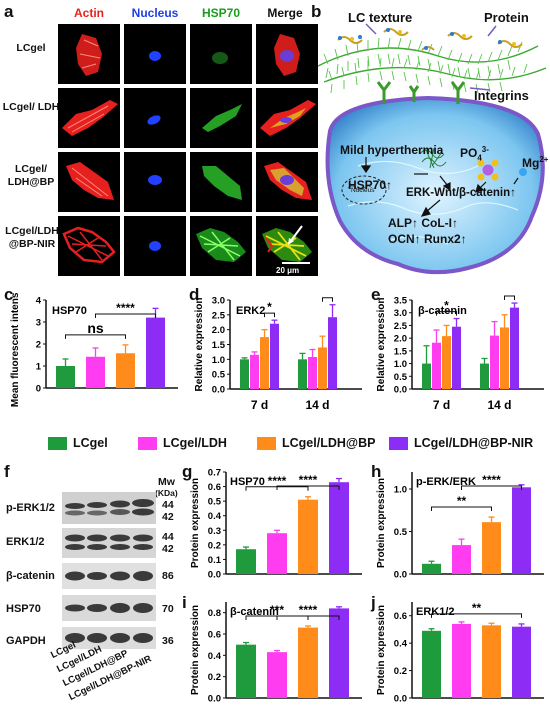 This screenshot has height=708, width=550. Describe the element at coordinates (501, 95) in the screenshot. I see `integrins-label: Integrins` at that location.